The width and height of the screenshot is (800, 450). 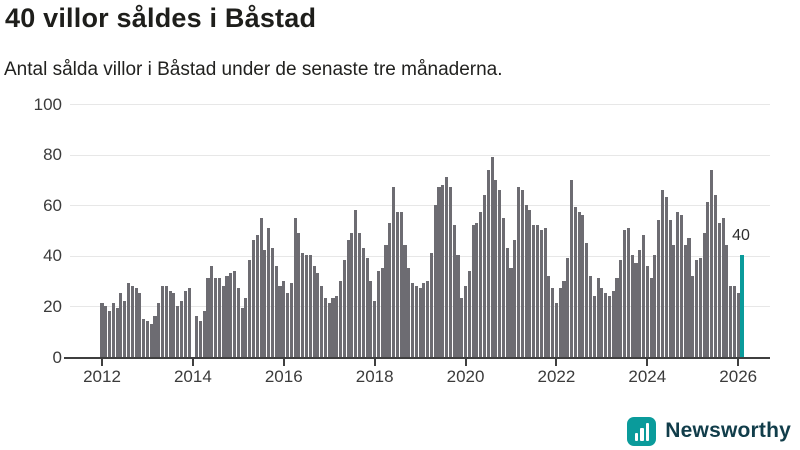 I want to click on x-axis-line, so click(x=417, y=357).